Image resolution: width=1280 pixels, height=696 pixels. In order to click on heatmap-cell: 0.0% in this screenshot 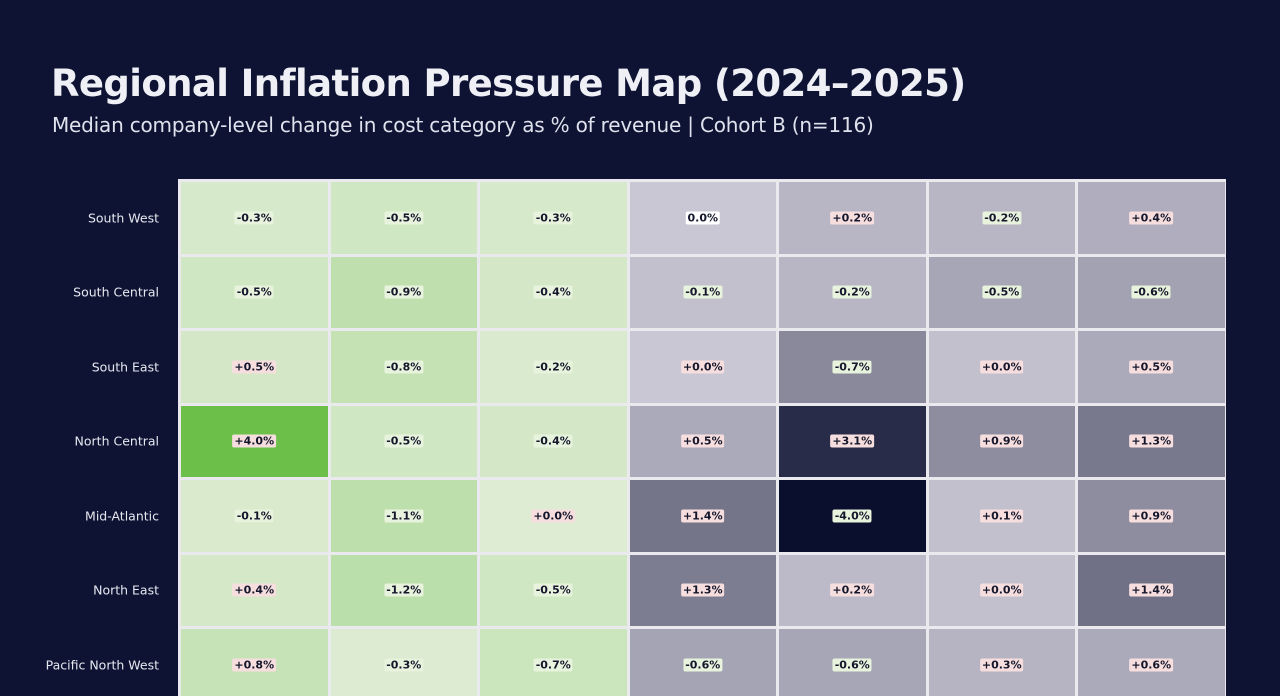, I will do `click(702, 218)`.